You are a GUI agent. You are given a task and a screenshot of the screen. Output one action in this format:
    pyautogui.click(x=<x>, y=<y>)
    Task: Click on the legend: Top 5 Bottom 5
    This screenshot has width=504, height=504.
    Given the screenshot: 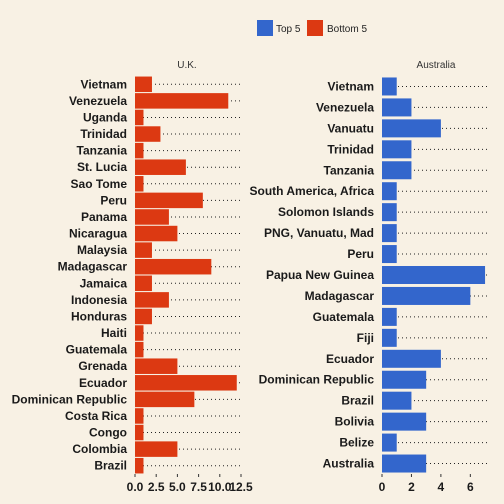 What is the action you would take?
    pyautogui.click(x=312, y=28)
    